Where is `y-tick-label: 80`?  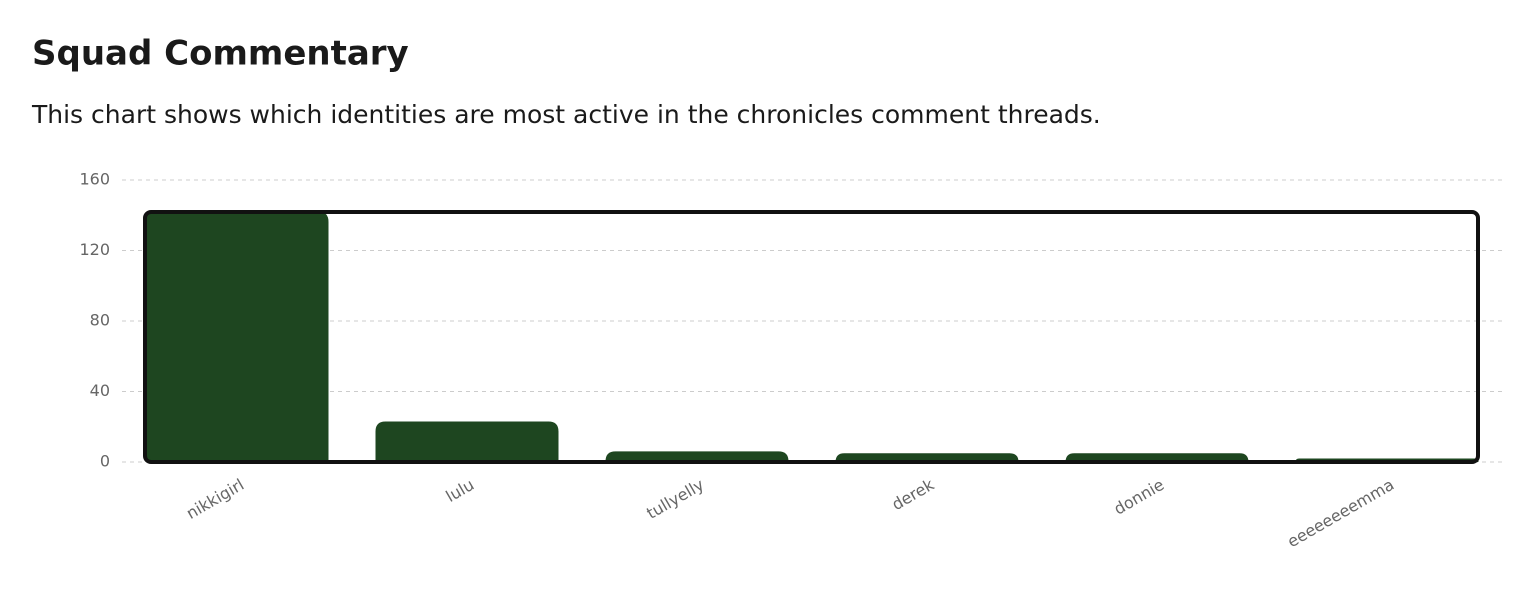
y-tick-label: 80 is located at coordinates (100, 320).